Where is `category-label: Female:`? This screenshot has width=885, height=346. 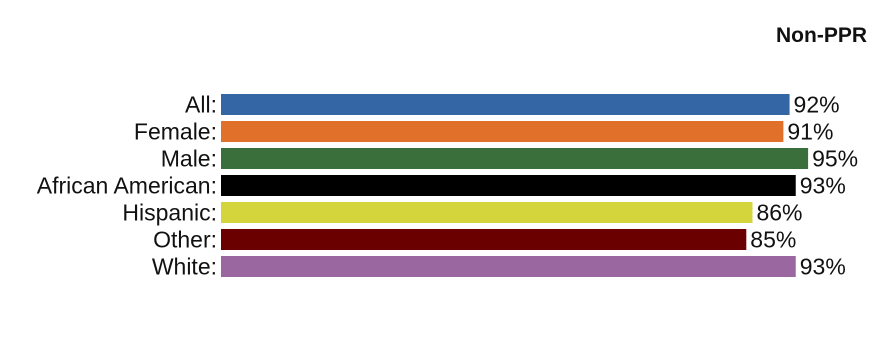 category-label: Female: is located at coordinates (175, 132).